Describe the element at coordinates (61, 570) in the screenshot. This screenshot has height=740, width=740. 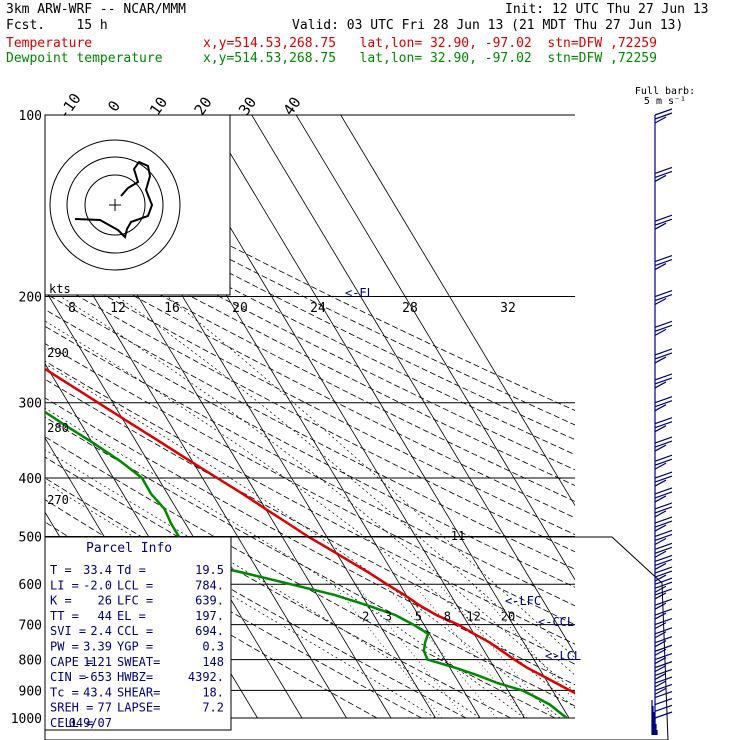
I see `parcel-param-name: T =` at that location.